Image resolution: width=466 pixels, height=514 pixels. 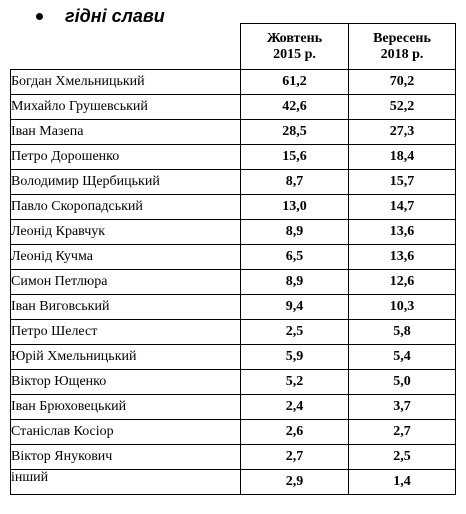 I want to click on row-name-cell: Юрій Хмельницький, so click(x=125, y=357).